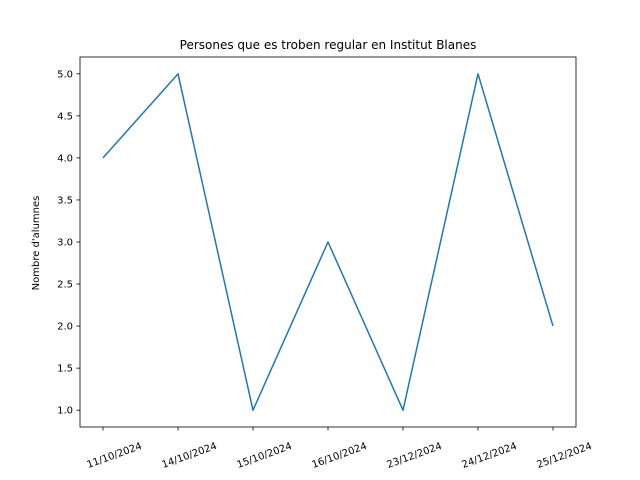 Image resolution: width=640 pixels, height=480 pixels. I want to click on y-tick-label: 4.0, so click(65, 158).